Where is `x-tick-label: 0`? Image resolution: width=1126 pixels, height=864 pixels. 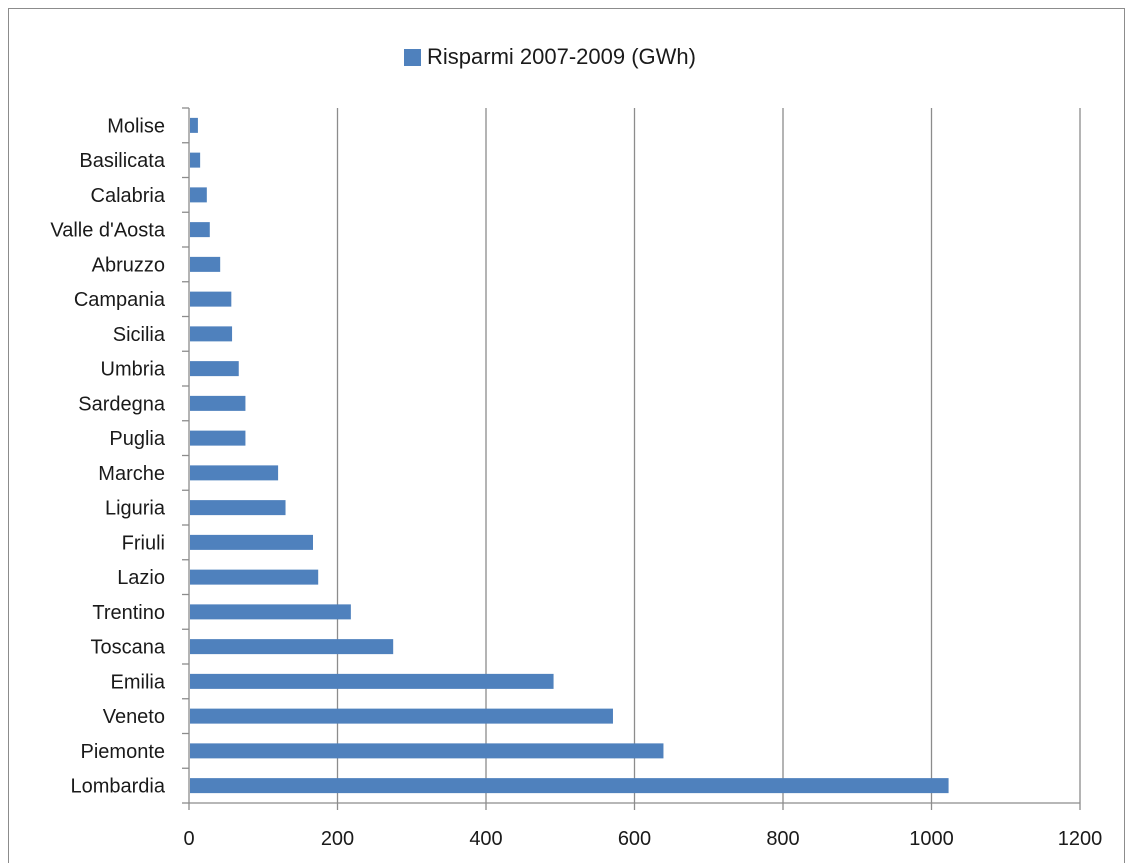
x-tick-label: 0 is located at coordinates (188, 839).